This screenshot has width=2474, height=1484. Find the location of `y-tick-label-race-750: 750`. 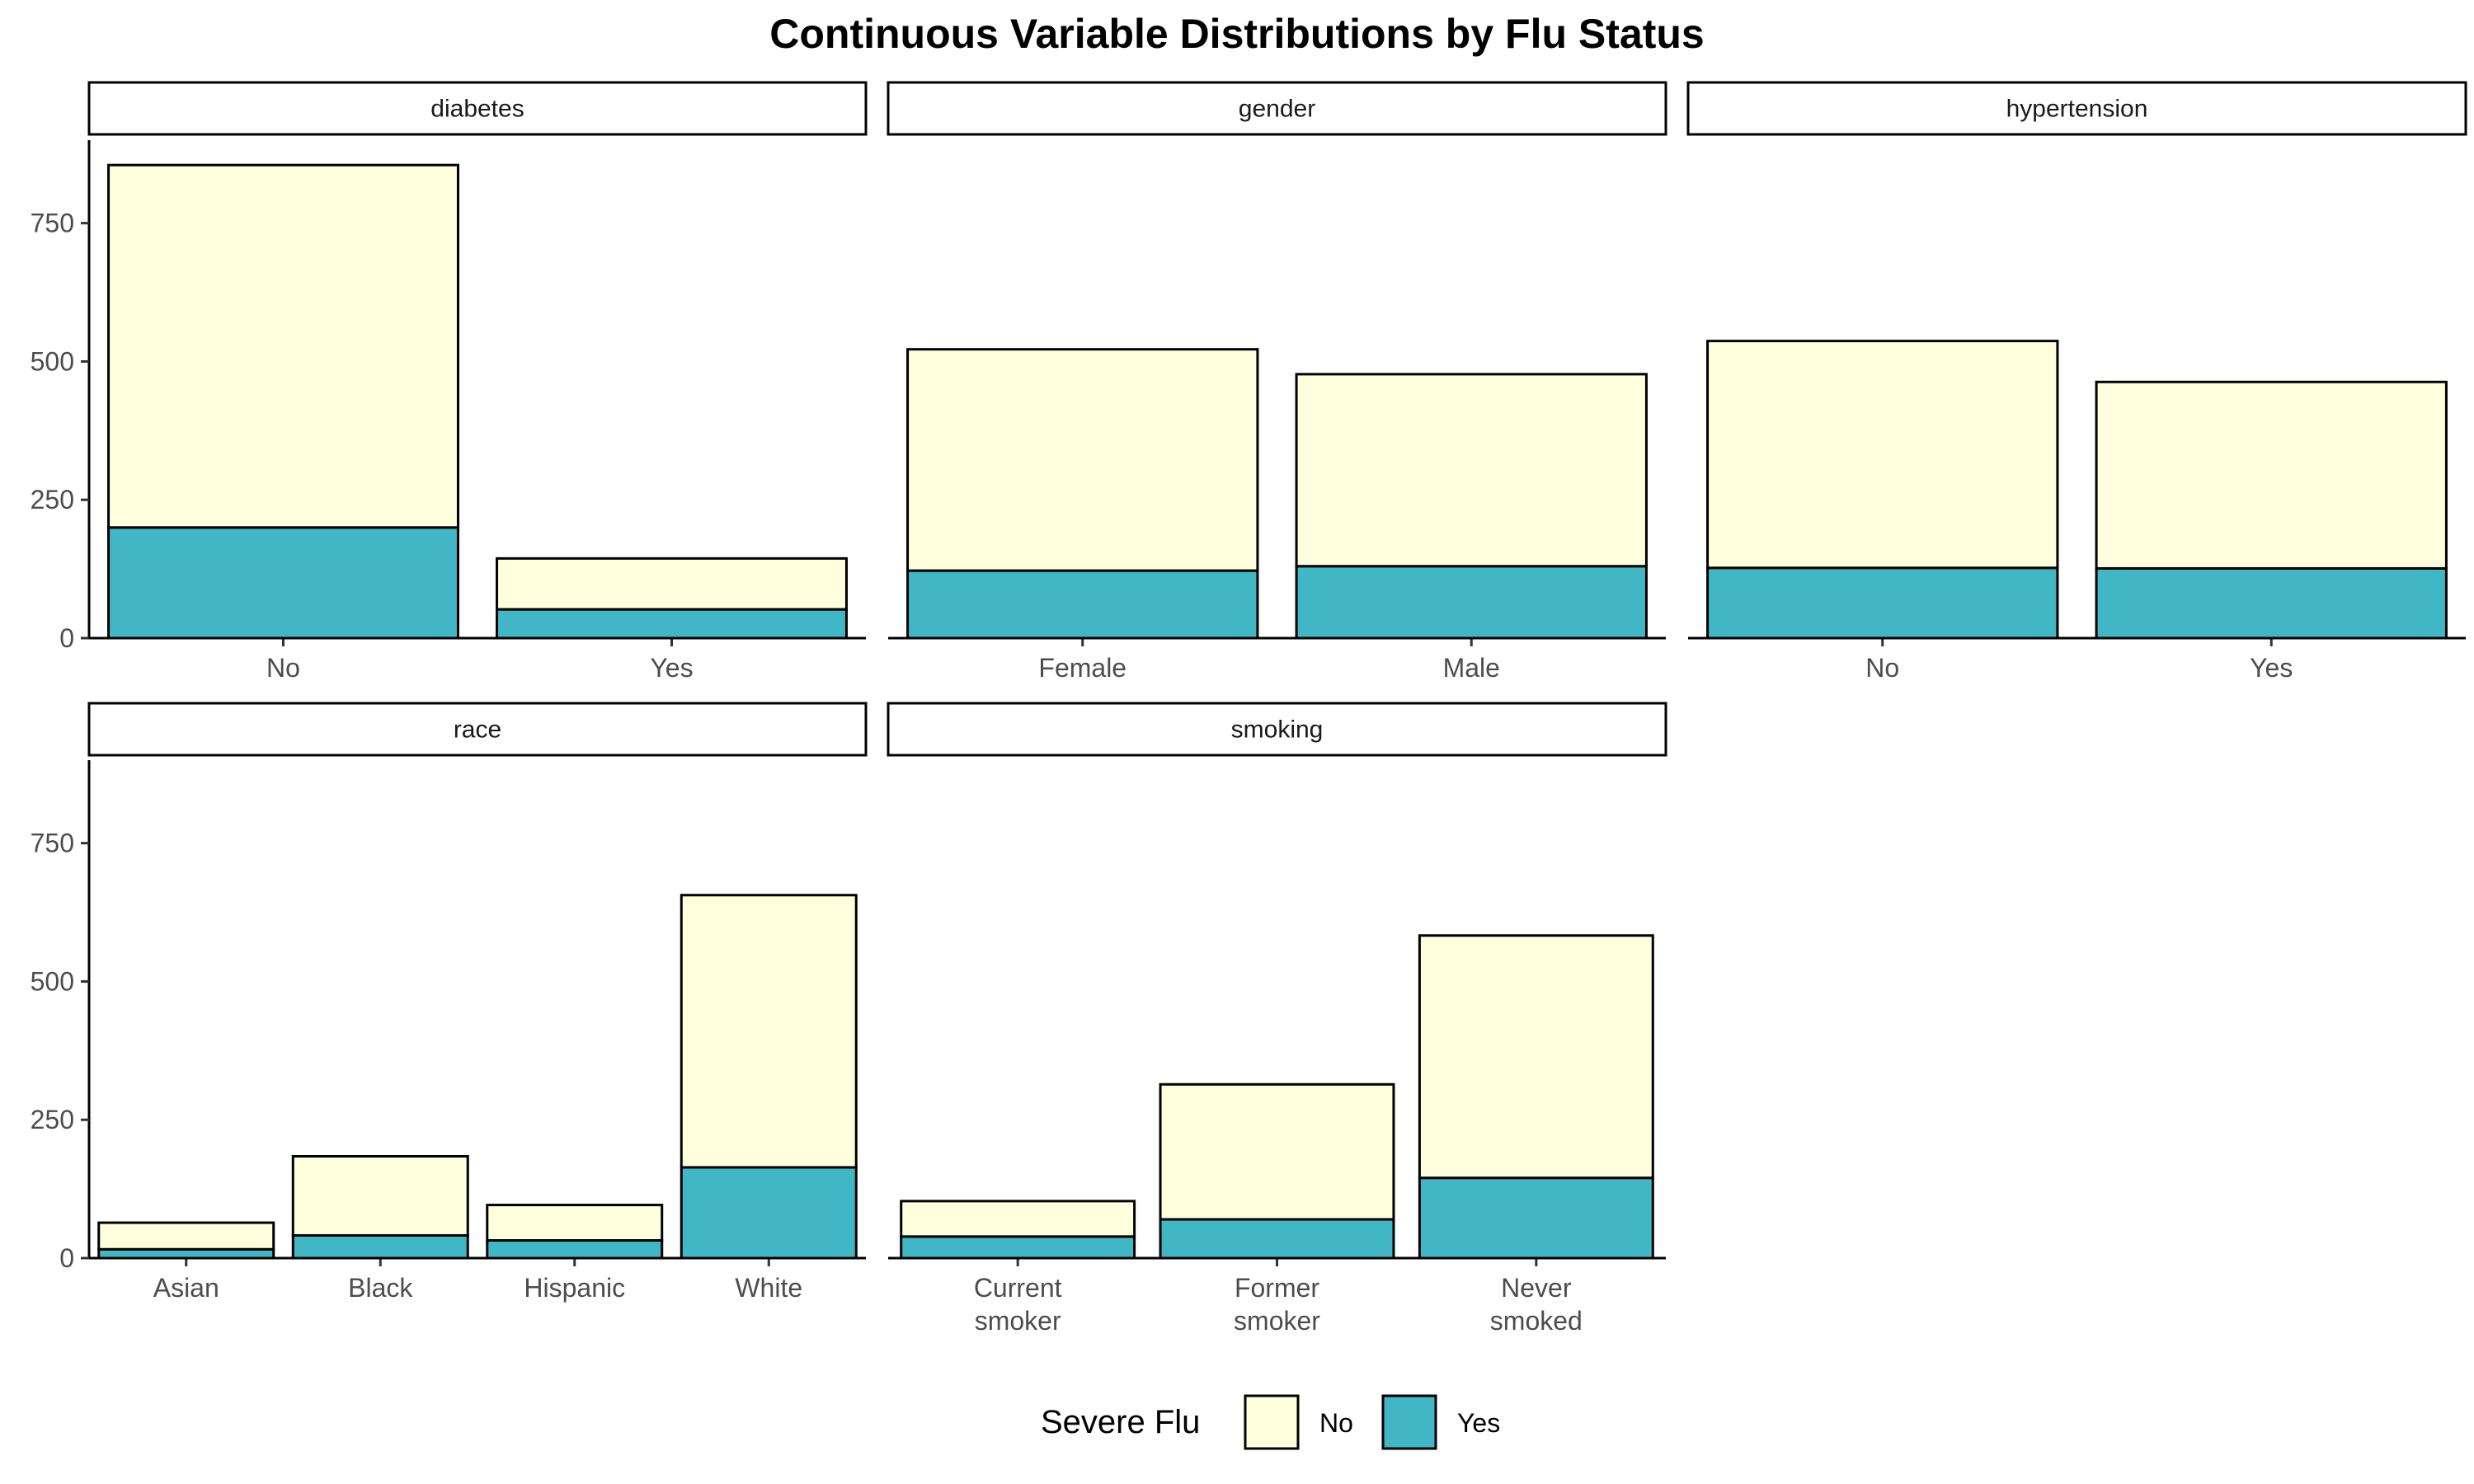

y-tick-label-race-750: 750 is located at coordinates (52, 843).